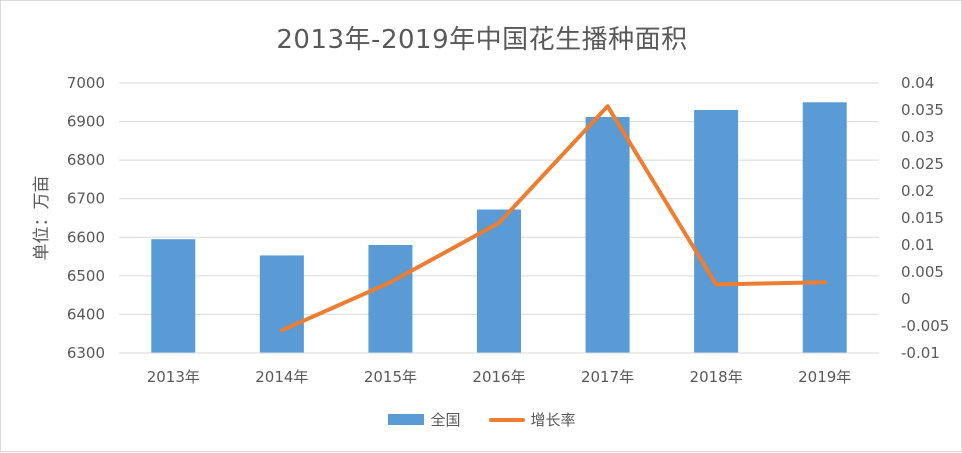 This screenshot has width=962, height=453. I want to click on legend: 全国 增长率, so click(481, 419).